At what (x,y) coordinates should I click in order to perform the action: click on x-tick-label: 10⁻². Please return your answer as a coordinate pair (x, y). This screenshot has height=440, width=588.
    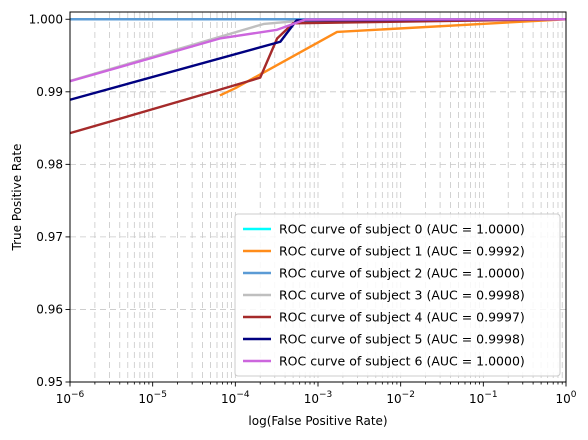
    Looking at the image, I should click on (400, 398).